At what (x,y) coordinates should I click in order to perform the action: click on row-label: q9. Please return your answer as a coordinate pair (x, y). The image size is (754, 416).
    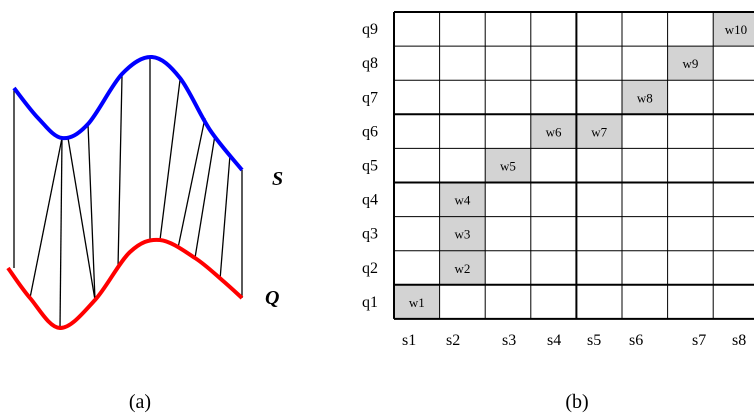
    Looking at the image, I should click on (370, 29).